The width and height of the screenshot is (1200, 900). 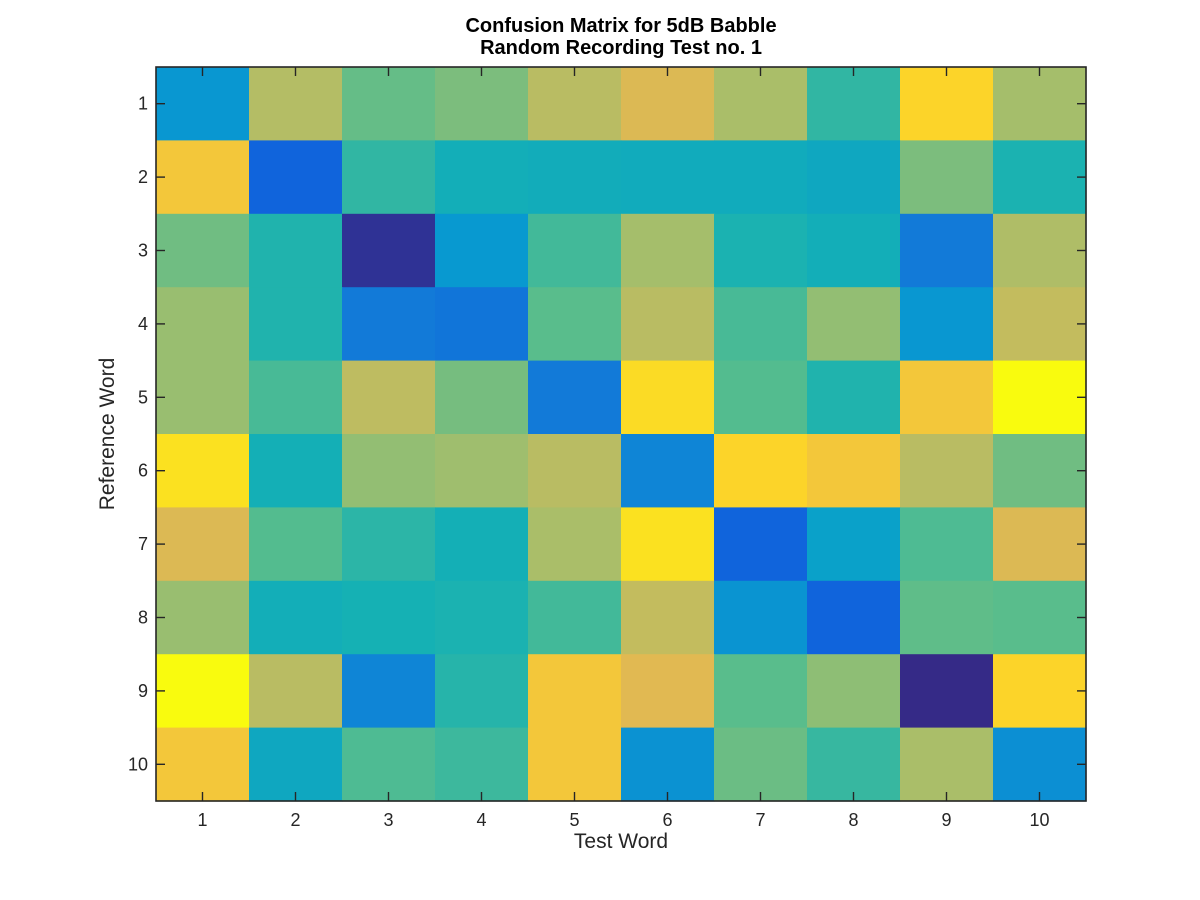 What do you see at coordinates (760, 820) in the screenshot?
I see `x-tick-label-7: 7` at bounding box center [760, 820].